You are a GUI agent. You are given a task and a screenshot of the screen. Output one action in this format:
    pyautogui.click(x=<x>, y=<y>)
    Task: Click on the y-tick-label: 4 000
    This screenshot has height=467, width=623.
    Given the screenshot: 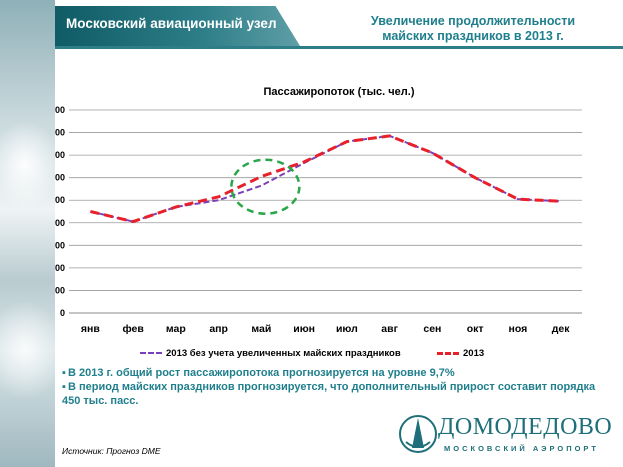 What is the action you would take?
    pyautogui.click(x=60, y=223)
    